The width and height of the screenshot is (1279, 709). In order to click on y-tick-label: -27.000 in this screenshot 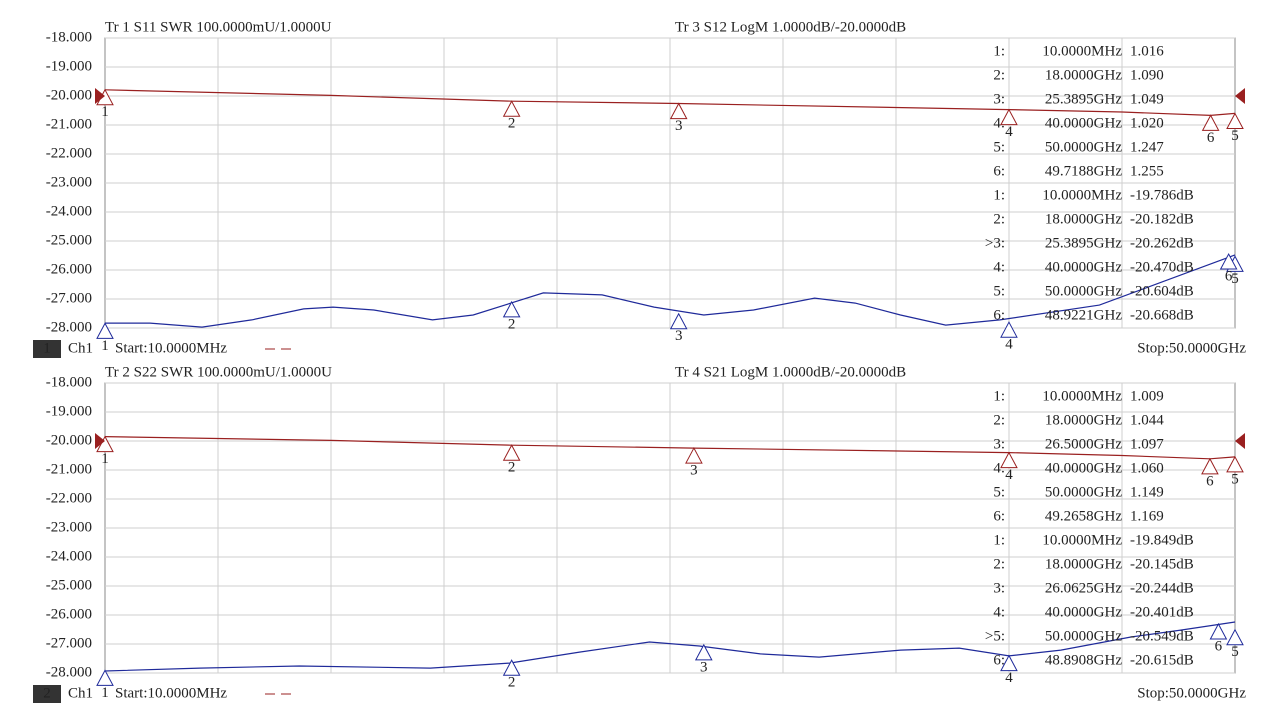, I will do `click(69, 643)`.